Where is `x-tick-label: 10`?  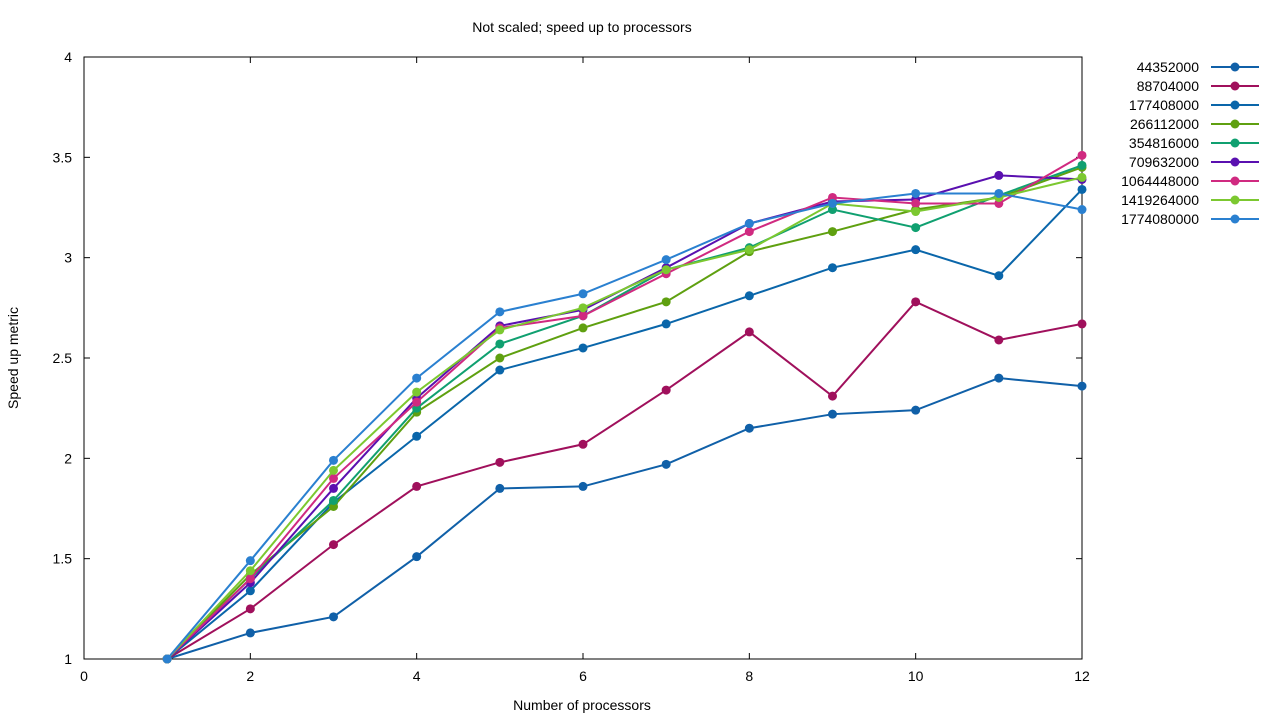
x-tick-label: 10 is located at coordinates (916, 676).